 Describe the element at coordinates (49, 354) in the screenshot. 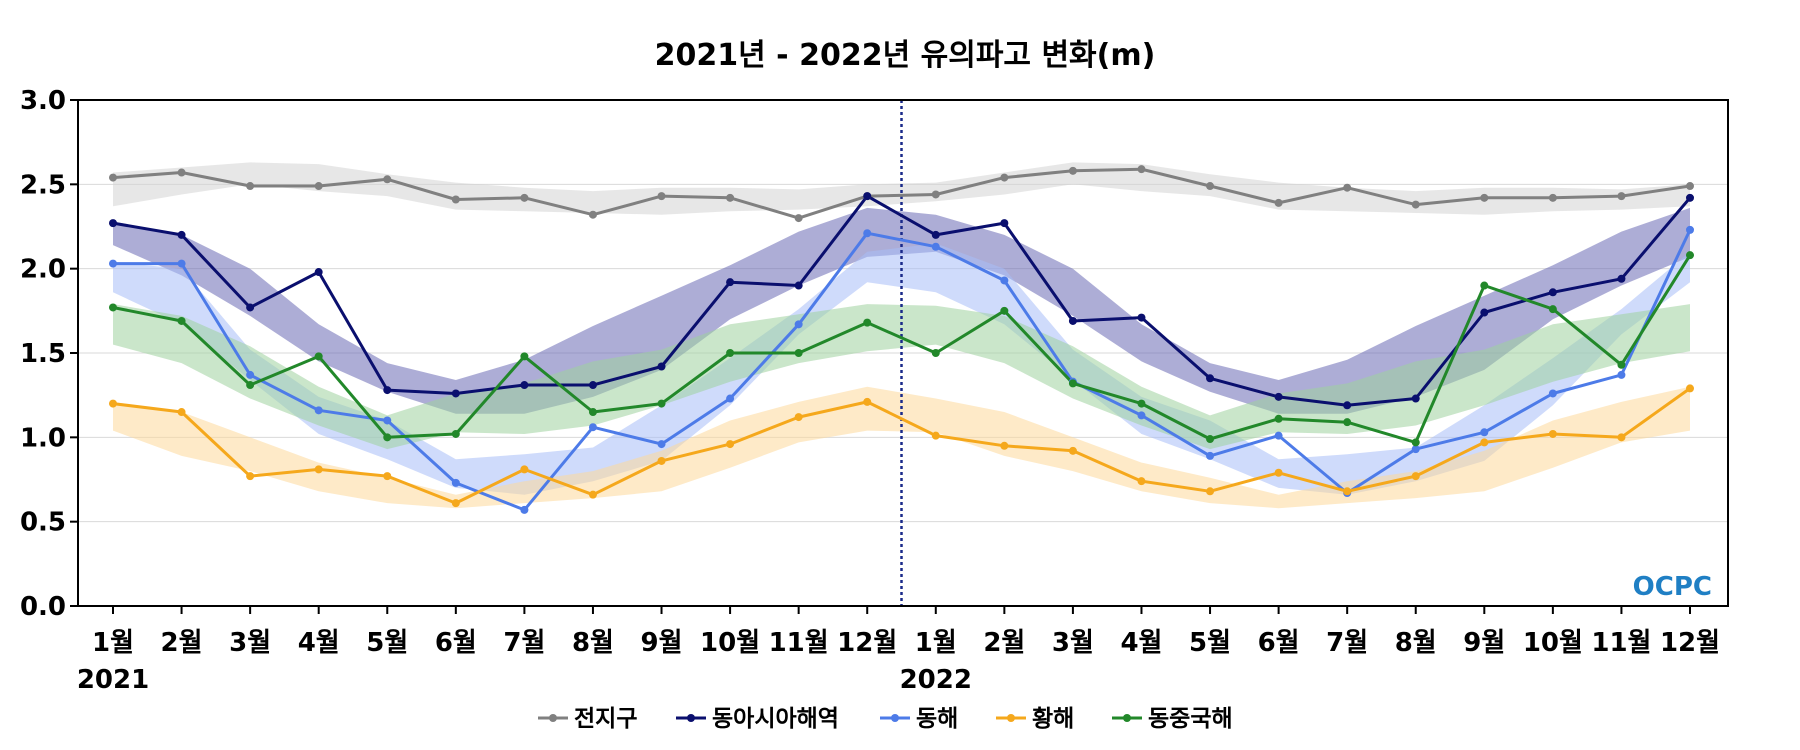

I see `y-axis: 0.0 0.5 1.0 1.5 2.0 2.5 3.0` at that location.